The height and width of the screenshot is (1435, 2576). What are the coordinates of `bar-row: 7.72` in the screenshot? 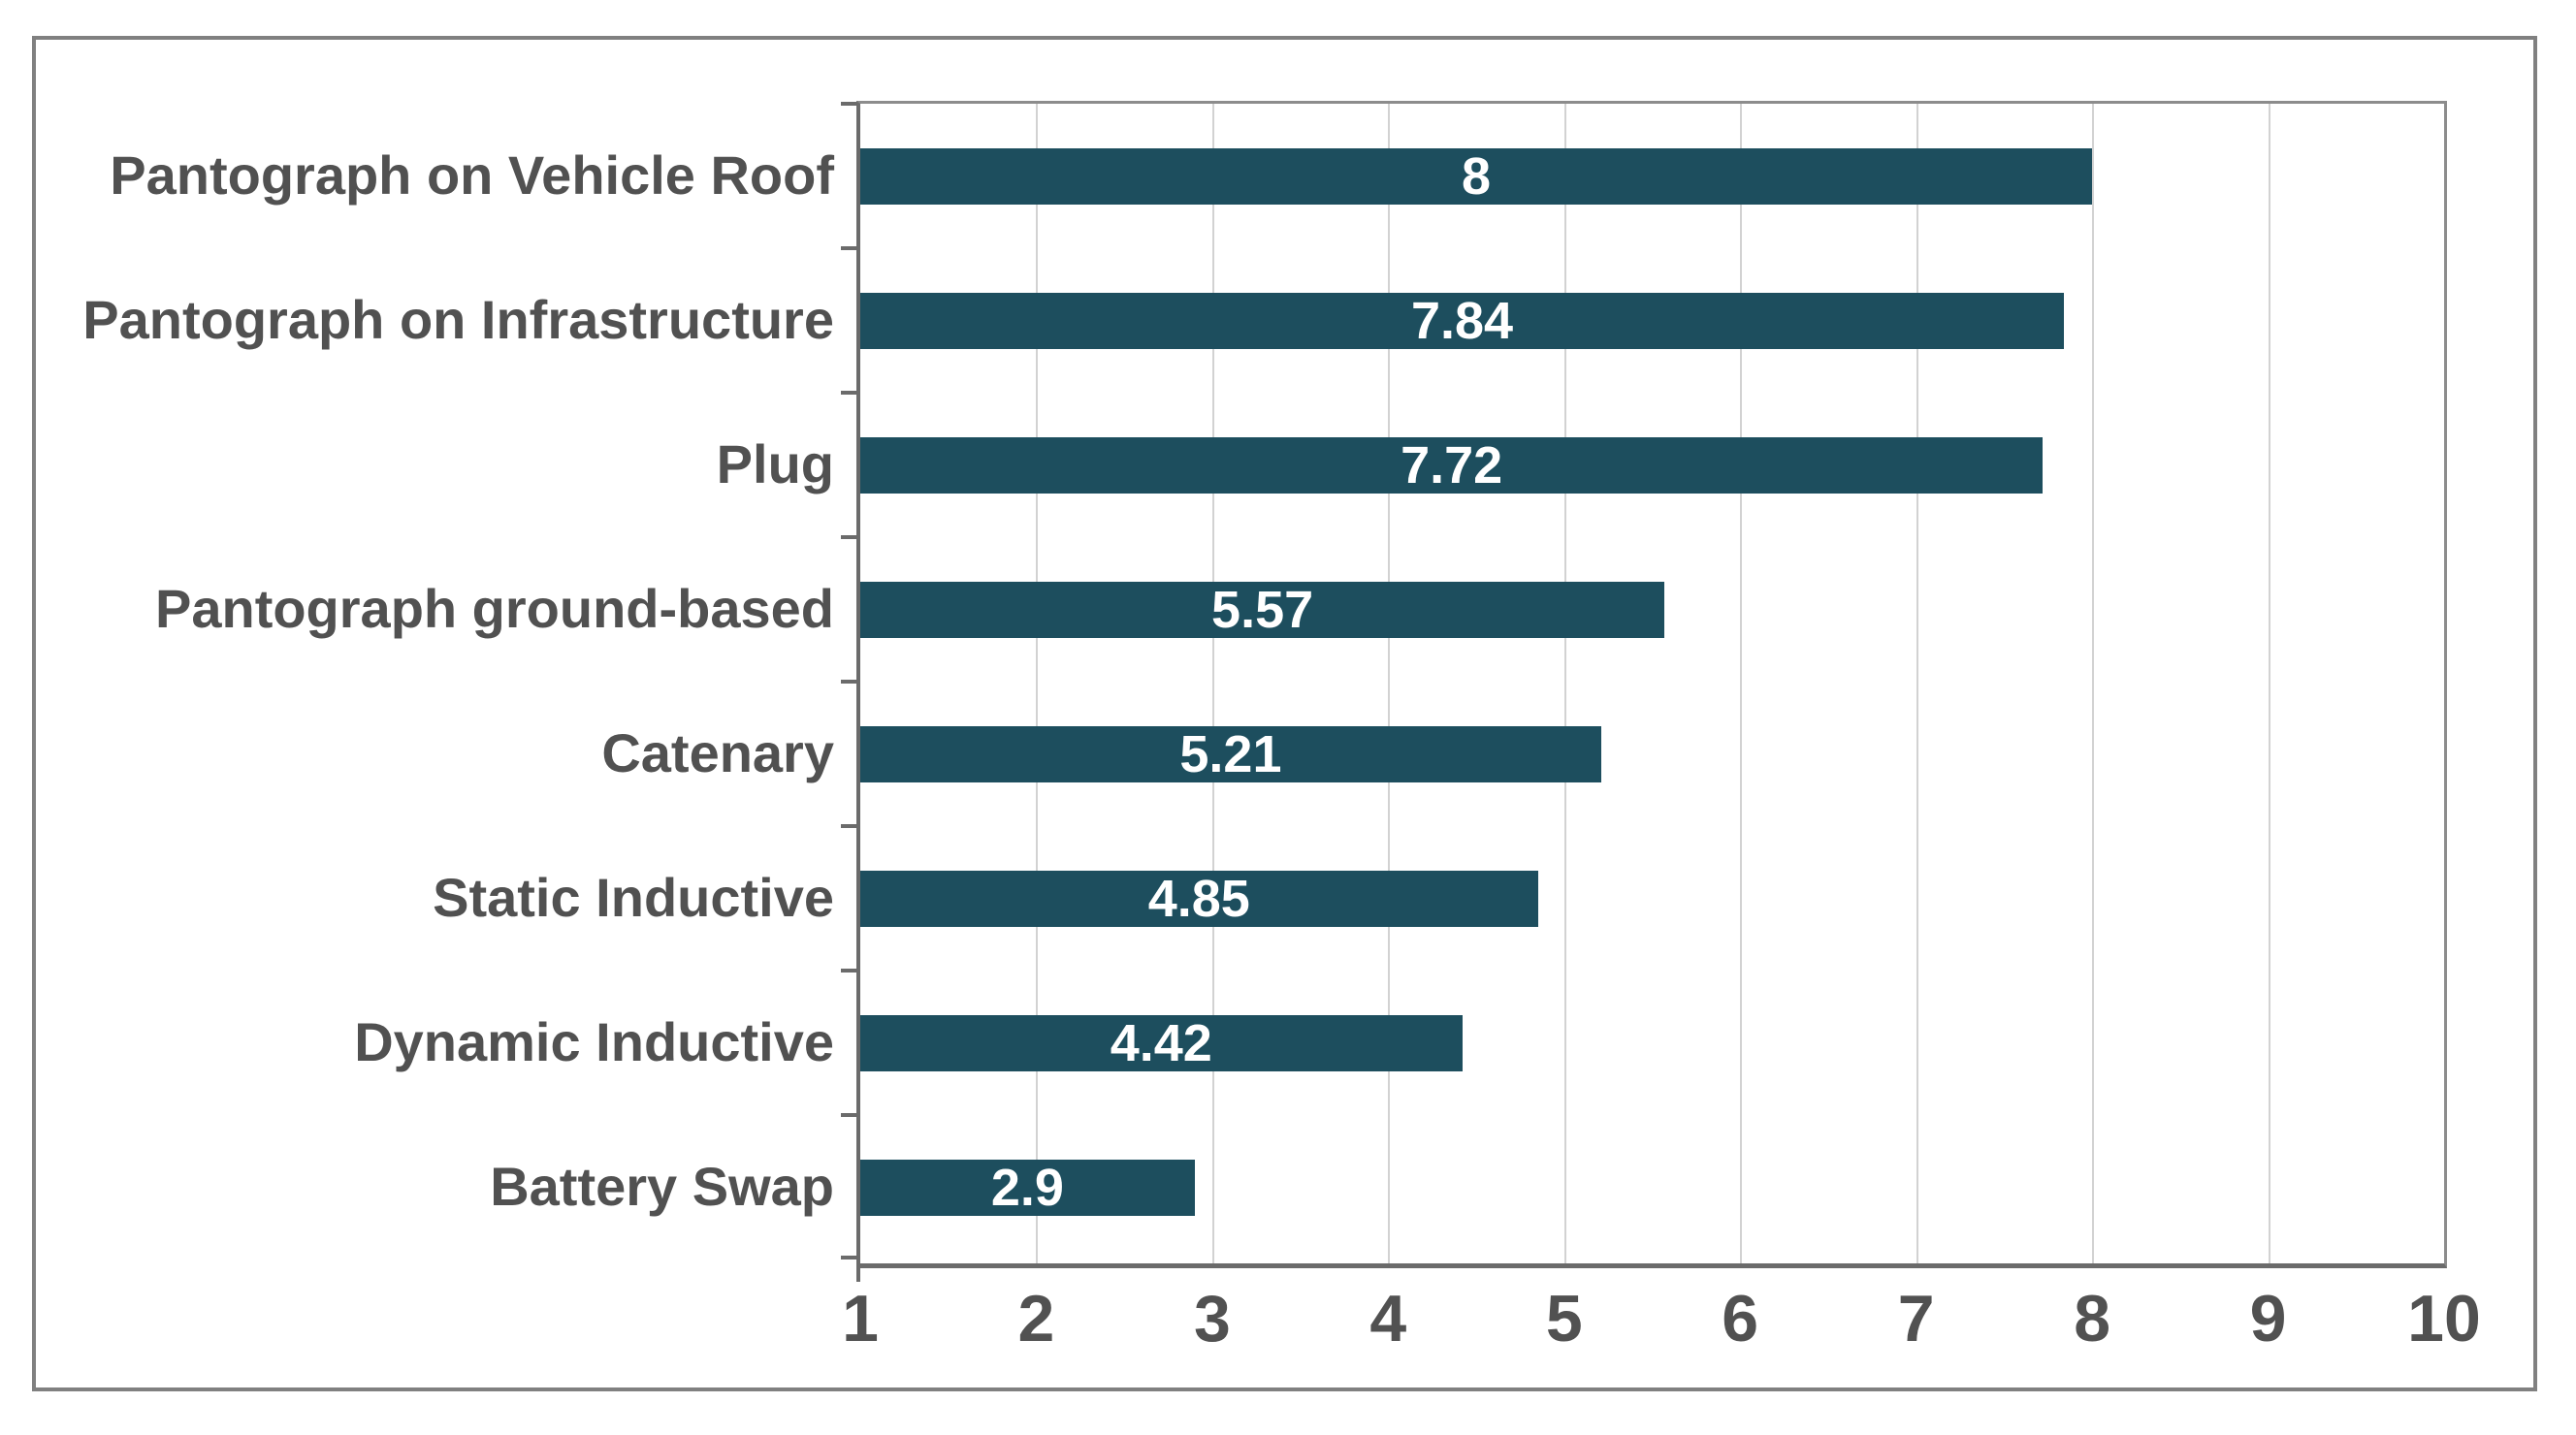 It's located at (1652, 465).